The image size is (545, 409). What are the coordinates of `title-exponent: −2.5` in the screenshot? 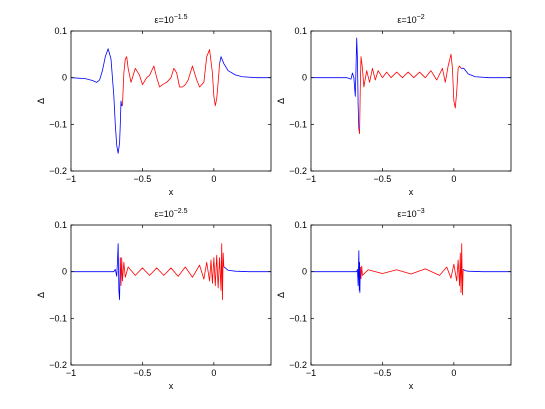 It's located at (181, 211).